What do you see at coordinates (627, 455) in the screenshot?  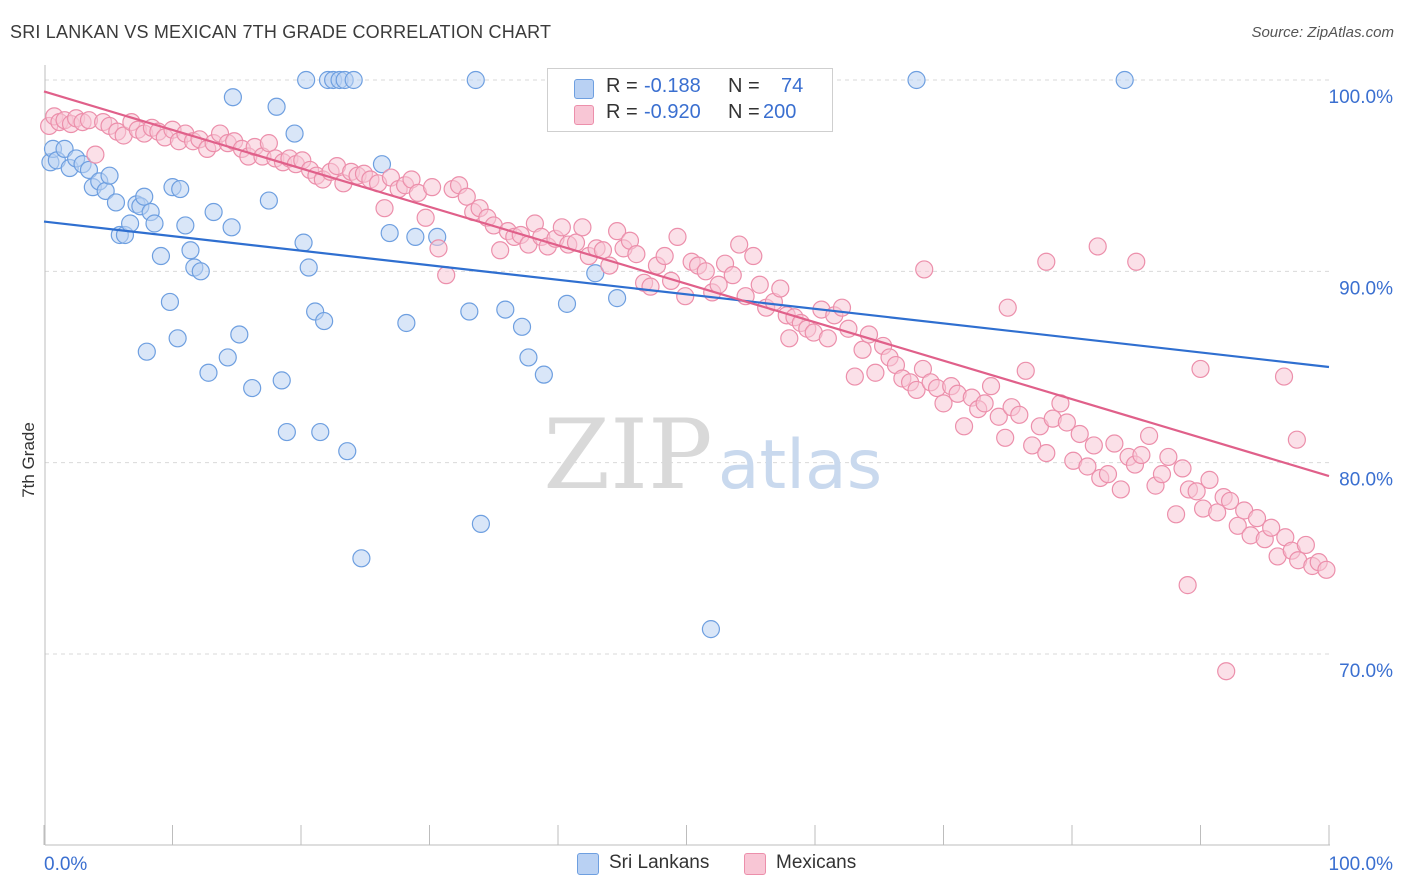 I see `watermark-zip-text: ZIP` at bounding box center [627, 455].